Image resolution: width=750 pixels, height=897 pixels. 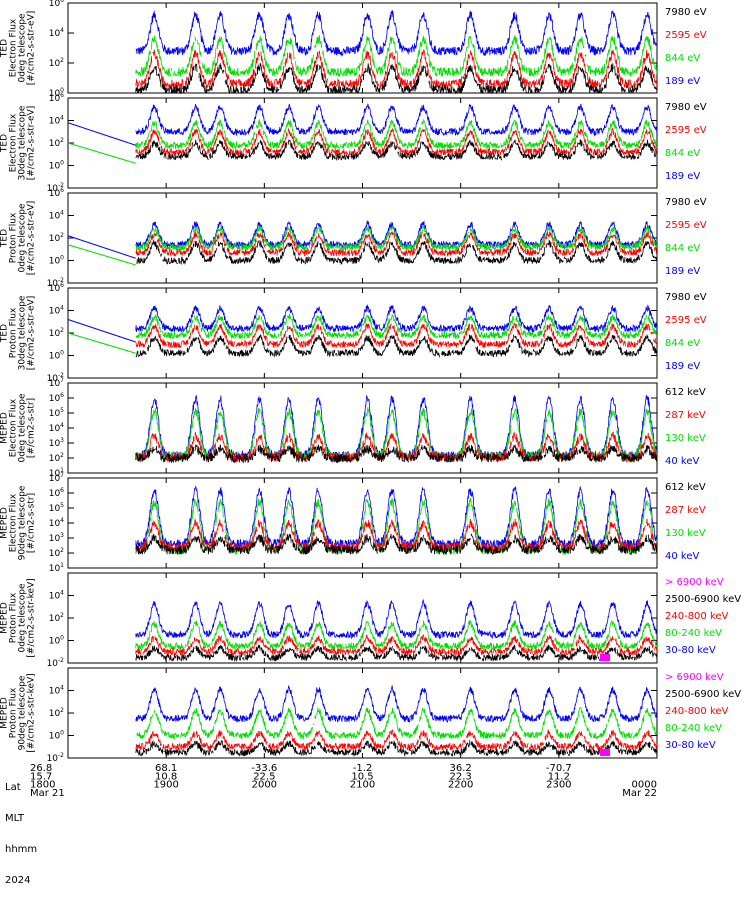 What do you see at coordinates (461, 776) in the screenshot?
I see `footer-cell: 22.3` at bounding box center [461, 776].